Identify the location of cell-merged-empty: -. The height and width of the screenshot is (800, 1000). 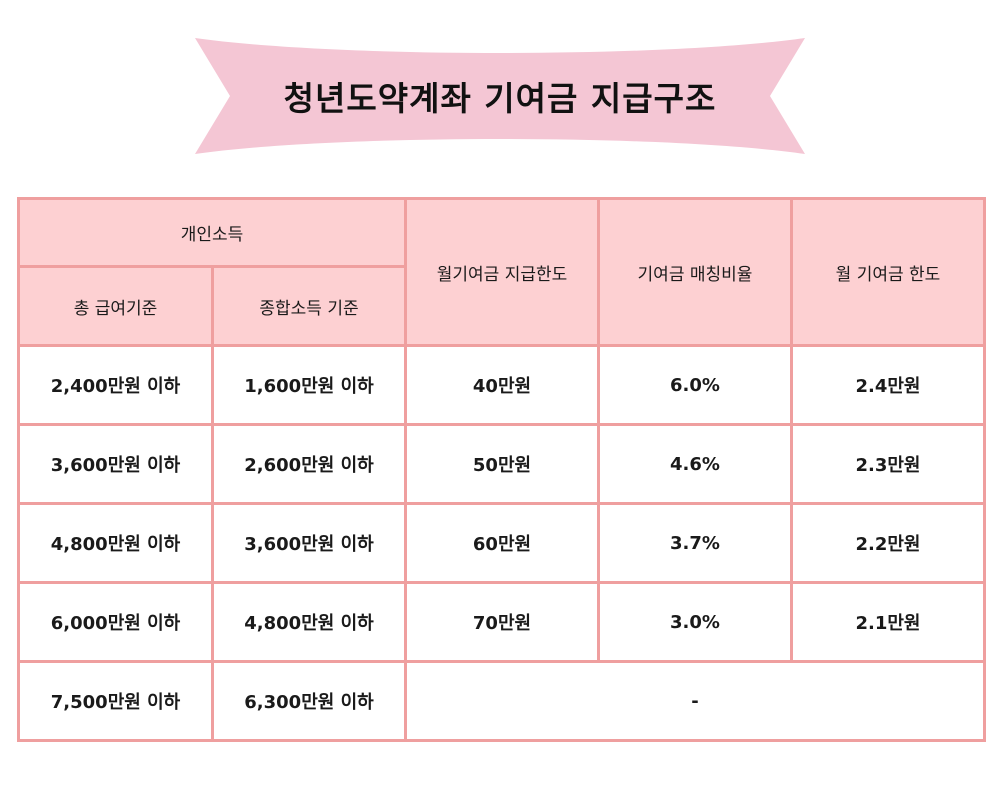
(695, 701).